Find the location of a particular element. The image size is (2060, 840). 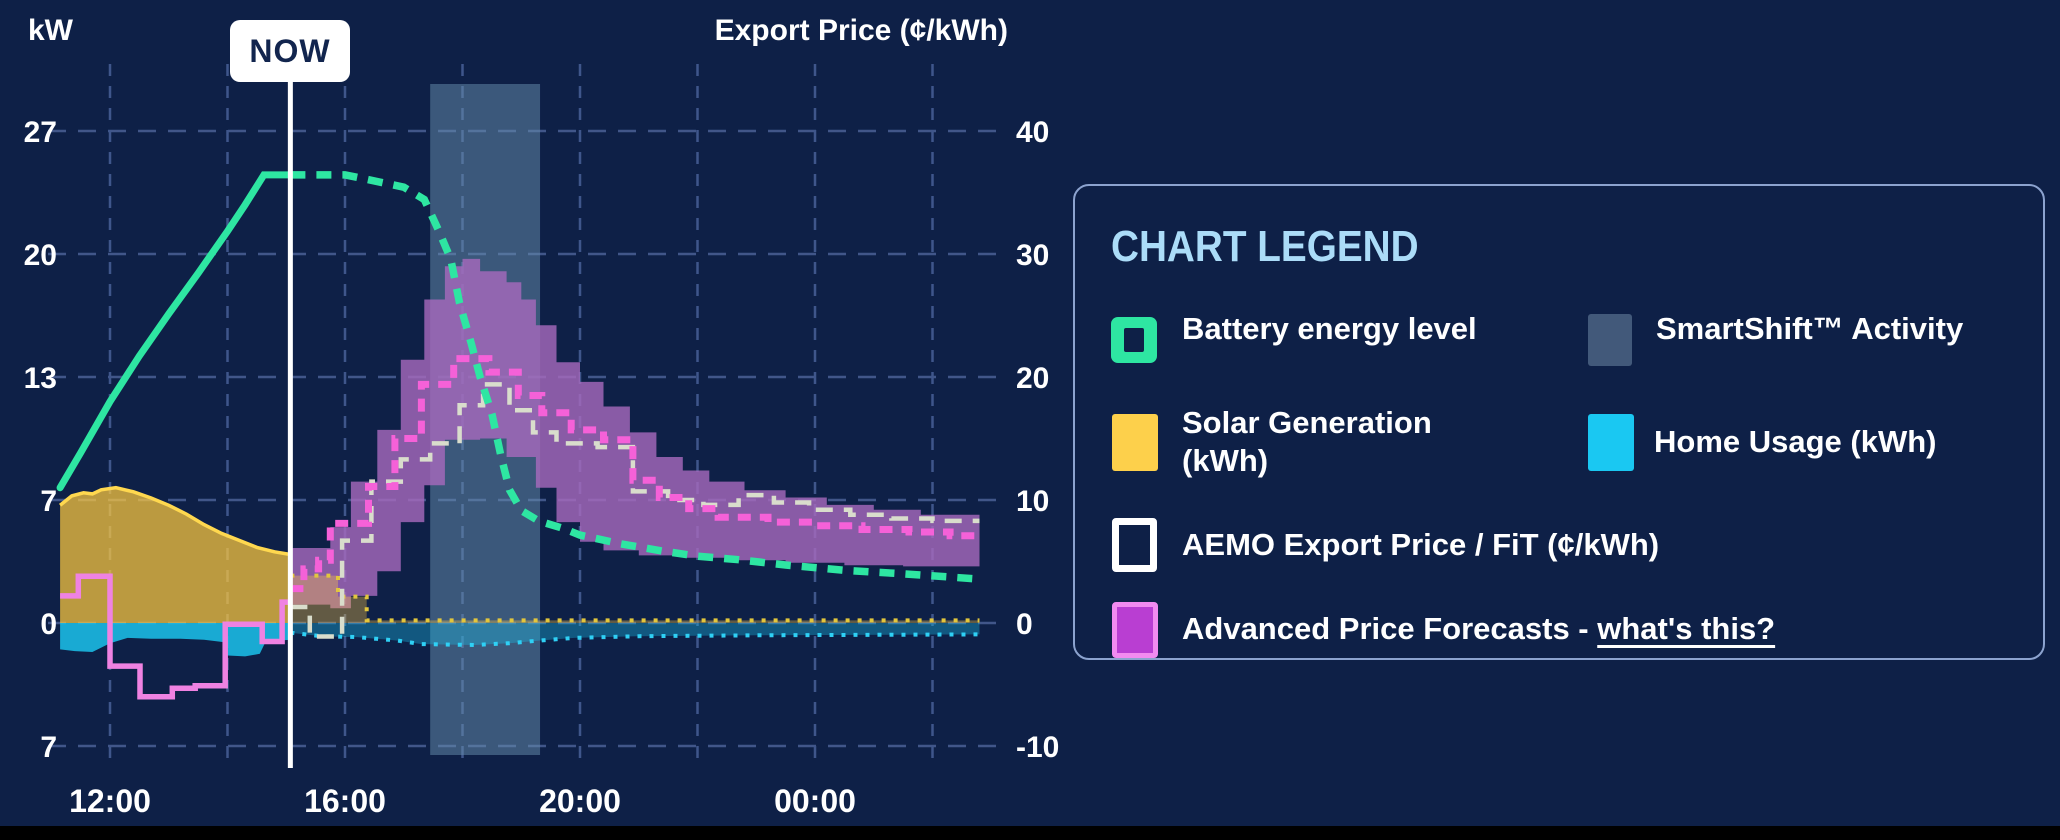

legend-item-battery: Battery energy level is located at coordinates (1329, 328).